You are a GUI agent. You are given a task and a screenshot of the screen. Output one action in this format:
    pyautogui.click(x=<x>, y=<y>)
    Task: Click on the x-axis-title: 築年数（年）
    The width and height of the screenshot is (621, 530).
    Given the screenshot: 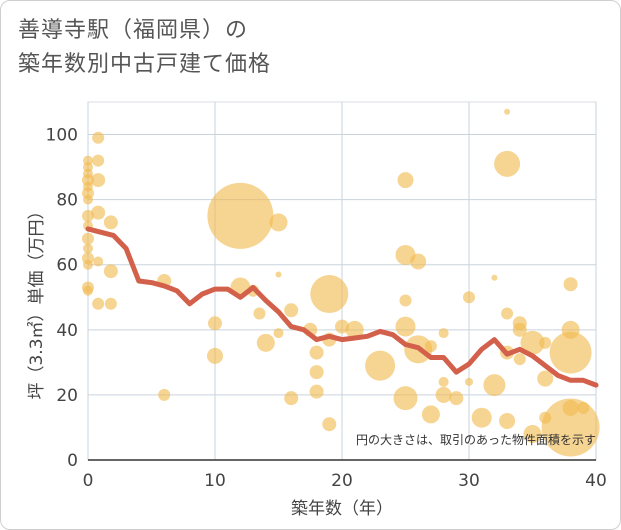 What is the action you would take?
    pyautogui.click(x=342, y=509)
    